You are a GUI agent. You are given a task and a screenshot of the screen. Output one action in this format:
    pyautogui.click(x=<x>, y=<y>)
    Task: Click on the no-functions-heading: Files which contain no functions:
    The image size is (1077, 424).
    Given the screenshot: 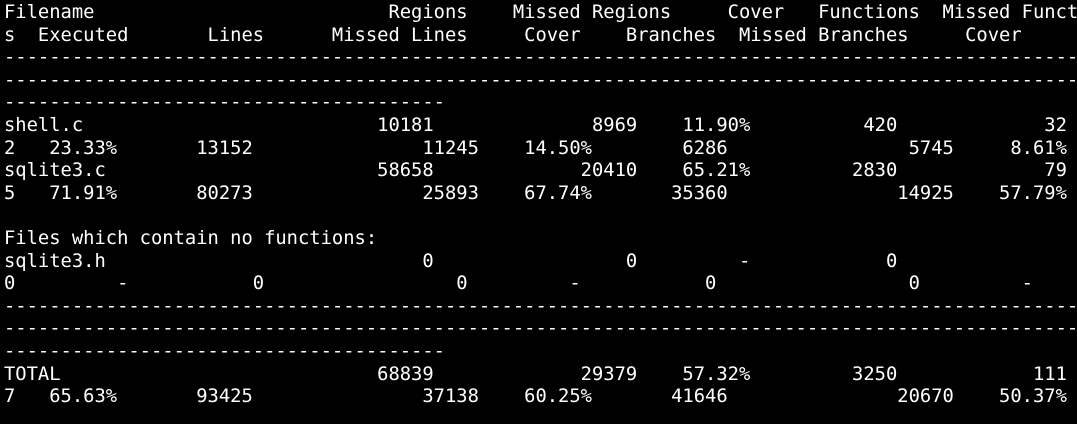 What is the action you would take?
    pyautogui.click(x=191, y=238)
    